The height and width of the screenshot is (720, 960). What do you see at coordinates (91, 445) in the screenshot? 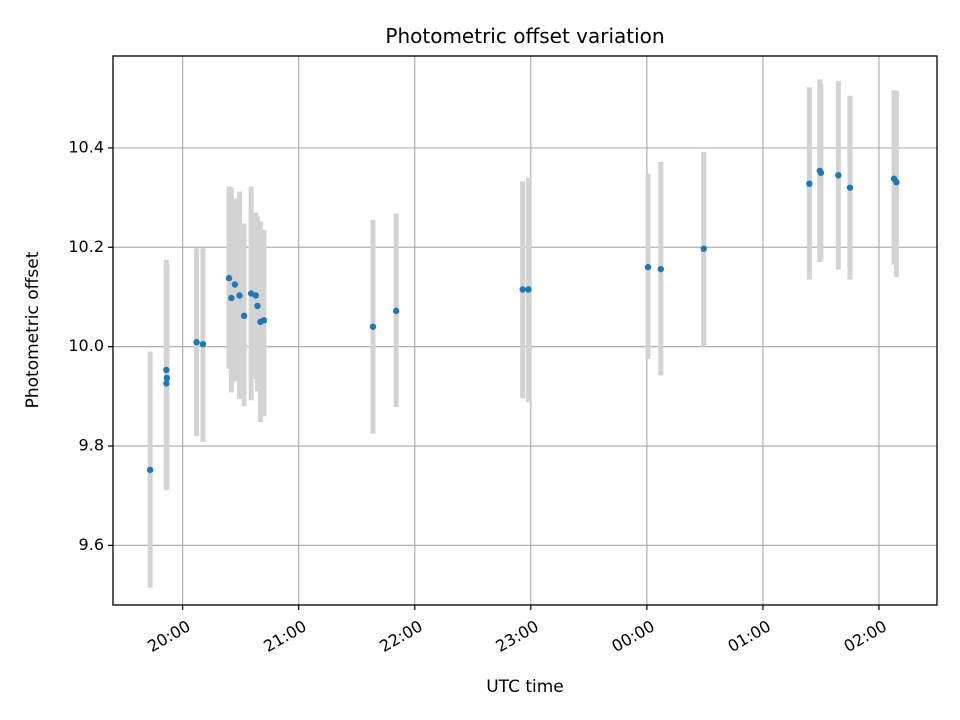
I see `y-tick-label: 9.8` at bounding box center [91, 445].